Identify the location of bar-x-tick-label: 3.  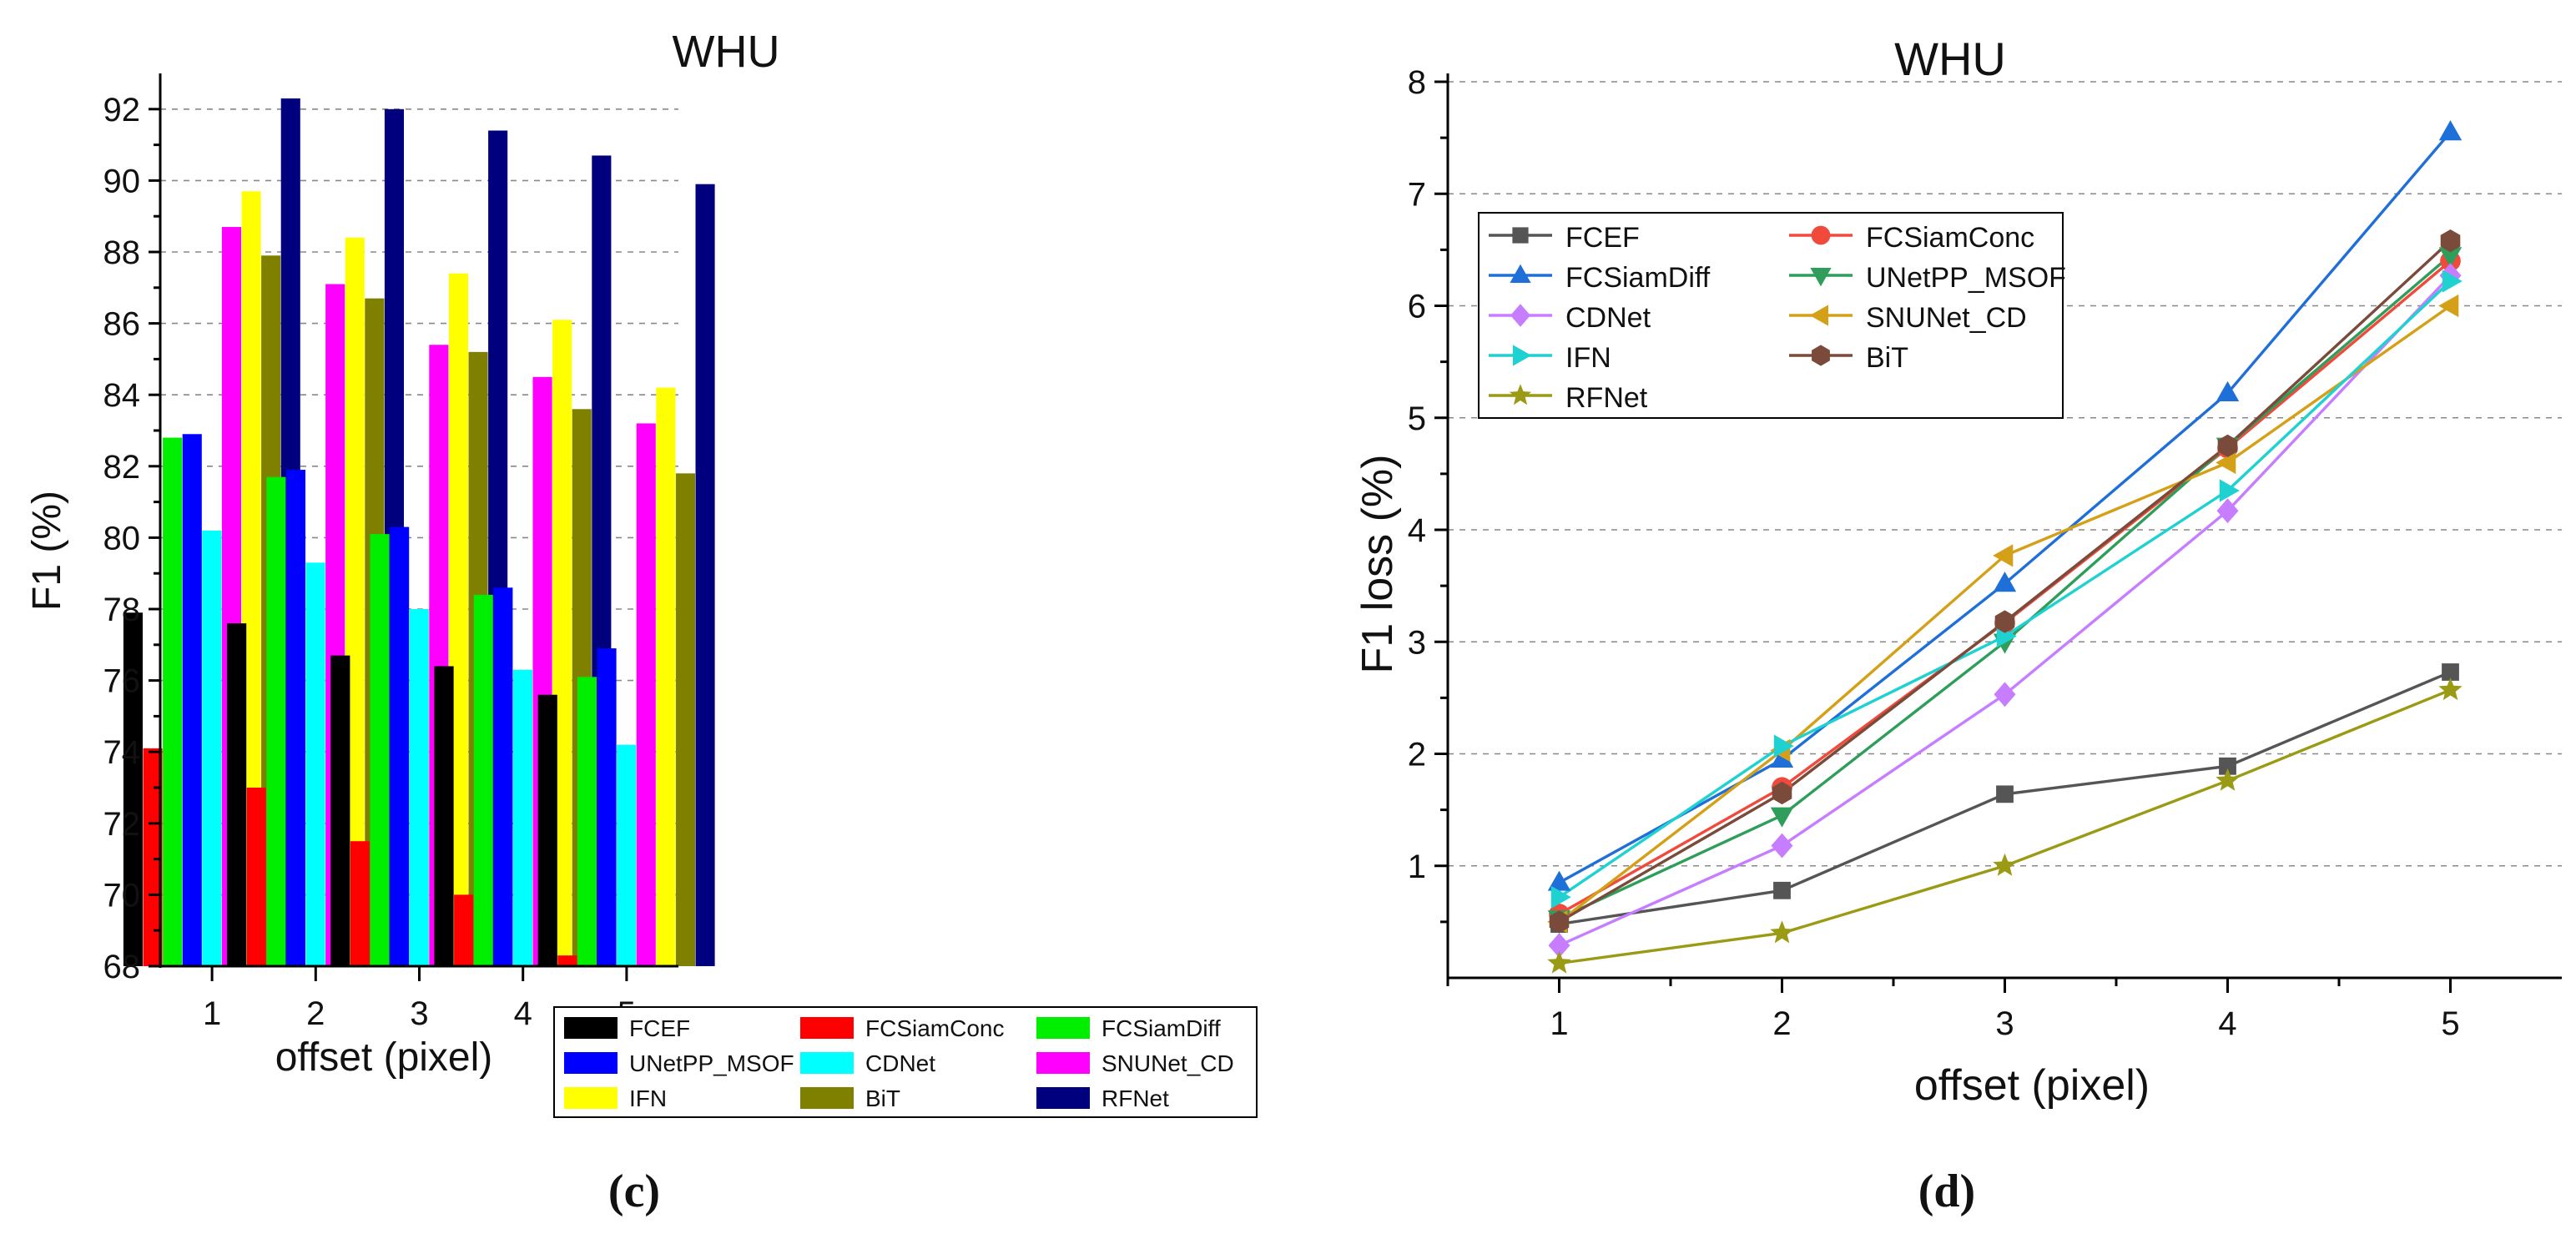
(419, 1013).